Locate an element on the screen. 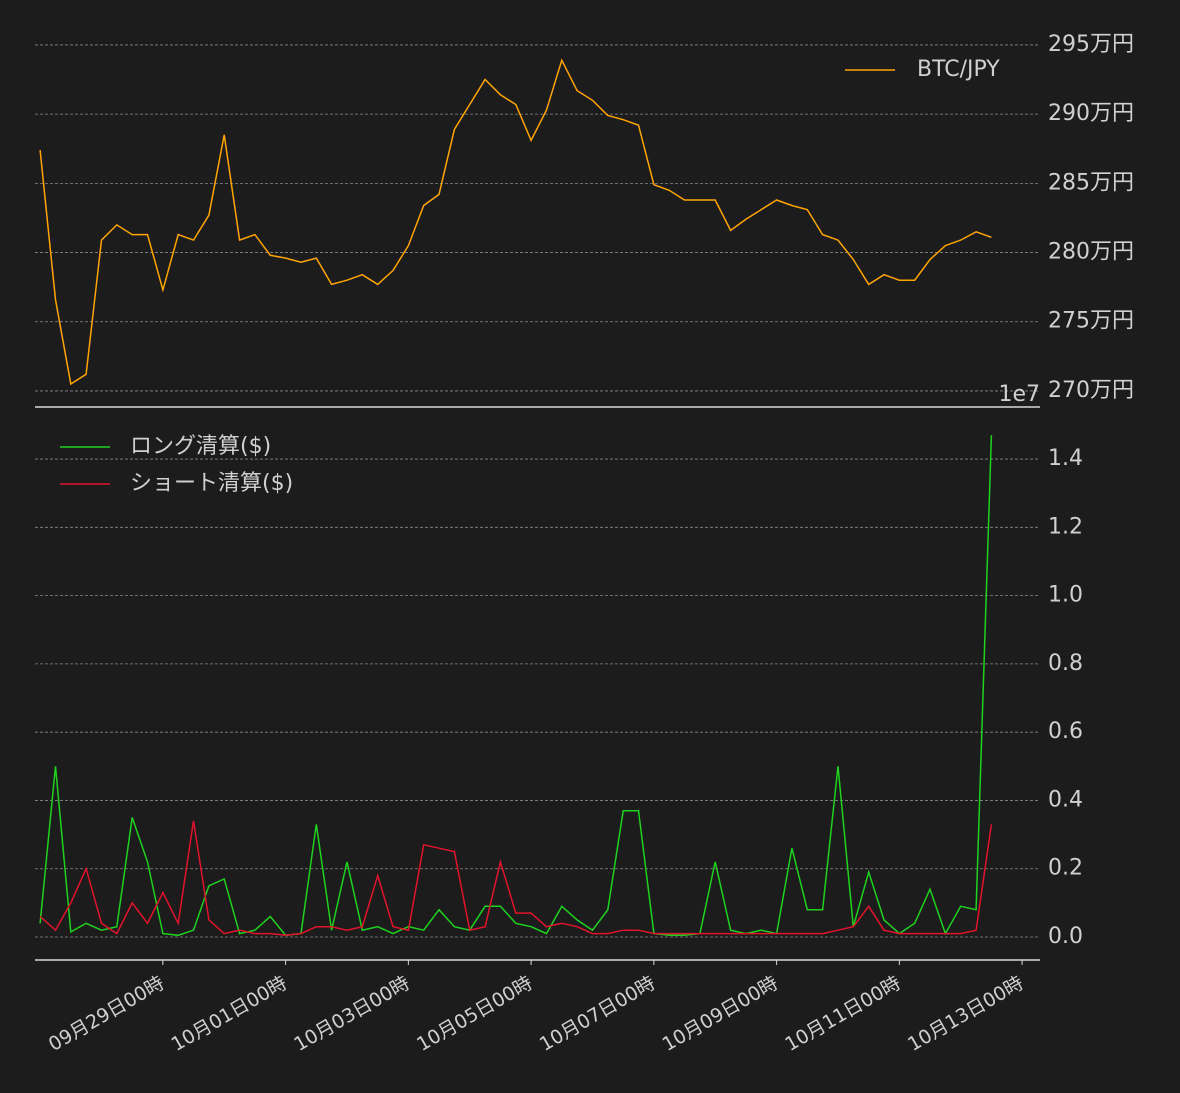 The image size is (1180, 1093). legend-label: ロング清算($) is located at coordinates (200, 446).